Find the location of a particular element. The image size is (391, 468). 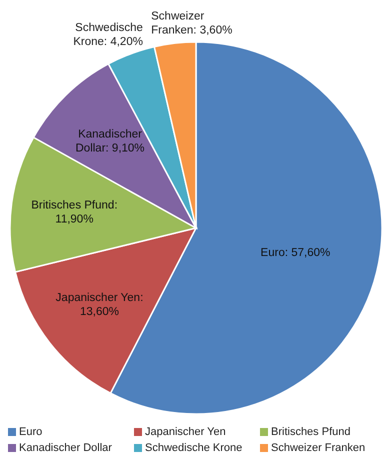

legend-label: Japanischer Yen is located at coordinates (185, 432).